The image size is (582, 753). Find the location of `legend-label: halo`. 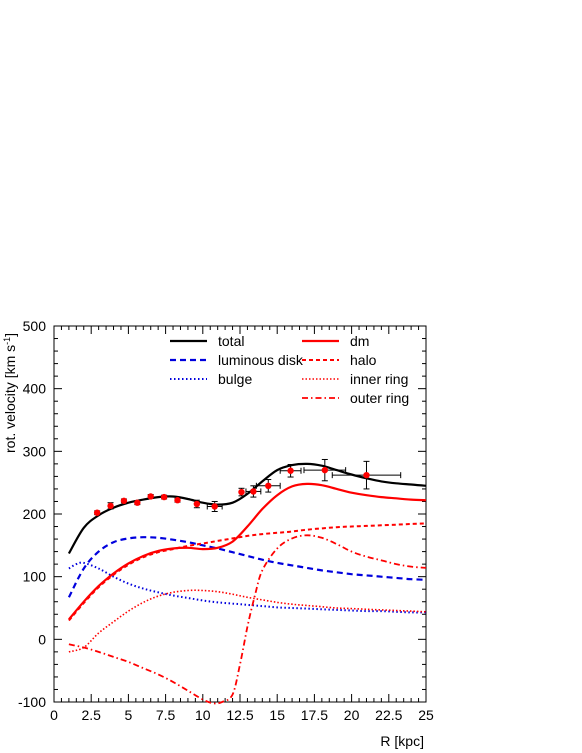

legend-label: halo is located at coordinates (363, 360).